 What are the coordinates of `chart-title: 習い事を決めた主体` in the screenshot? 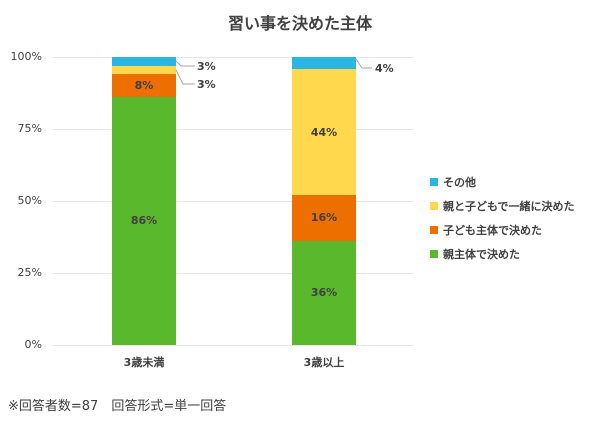 It's located at (299, 23).